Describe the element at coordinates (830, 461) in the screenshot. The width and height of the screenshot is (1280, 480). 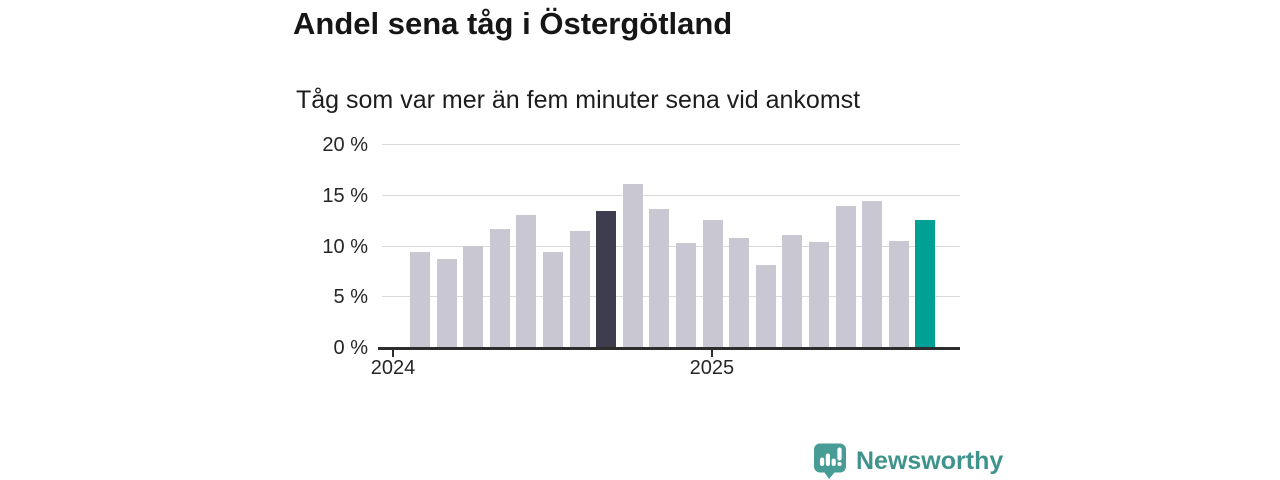
I see `newsworthy-logo-icon` at that location.